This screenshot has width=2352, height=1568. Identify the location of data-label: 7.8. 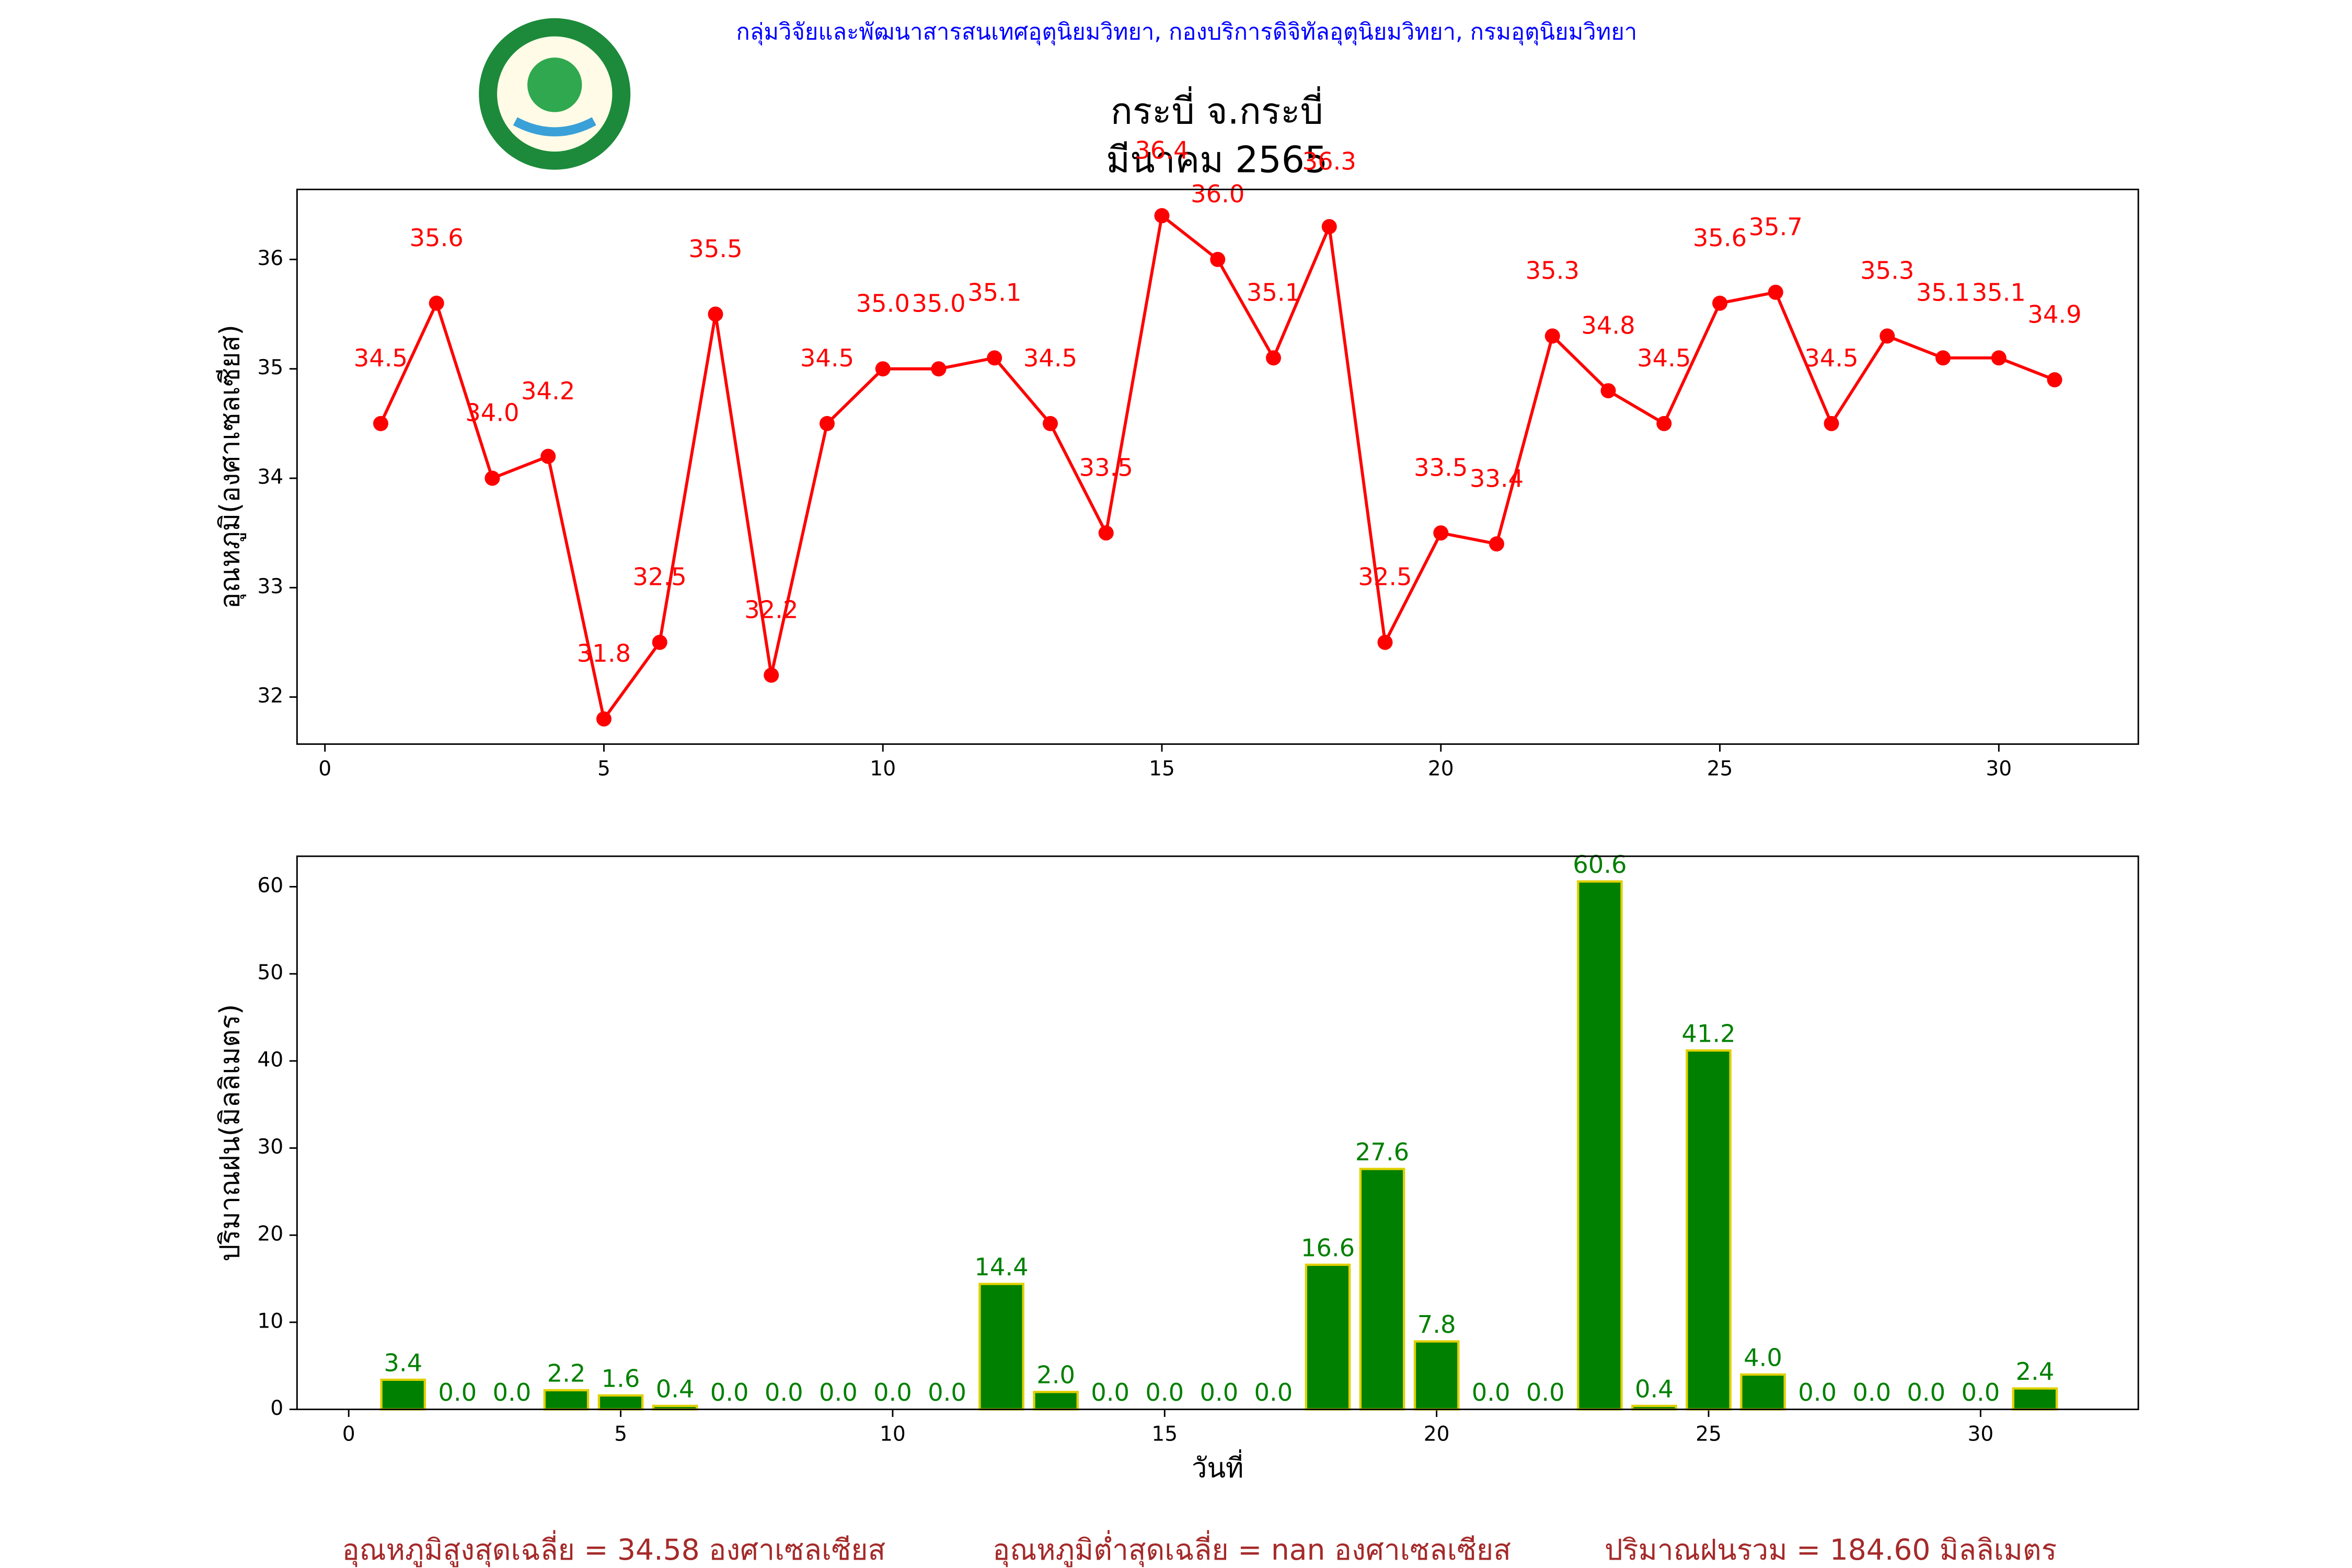
(1436, 1324).